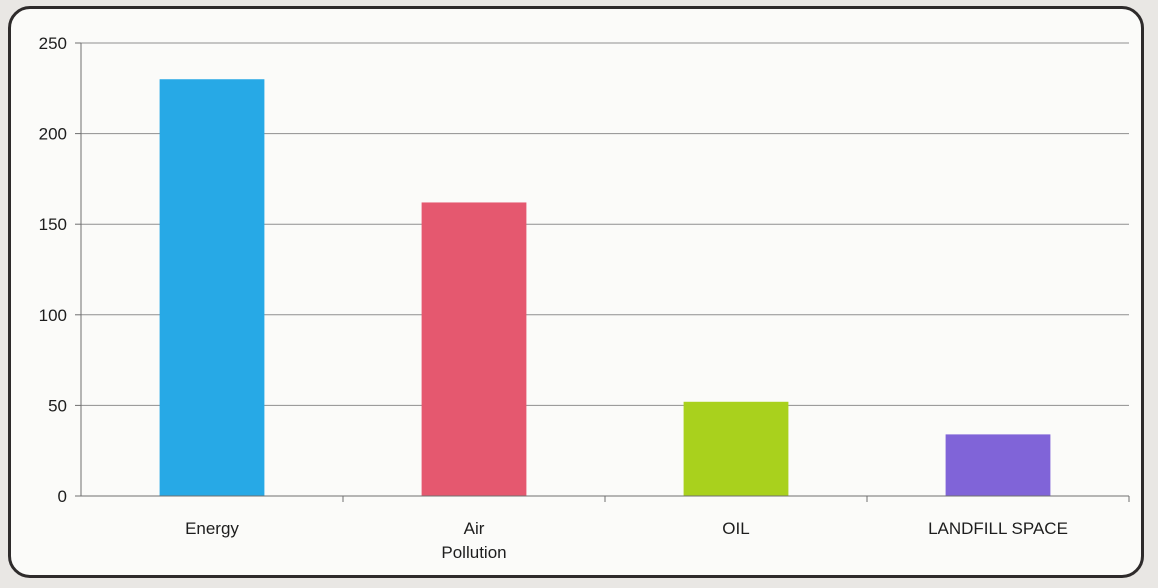  I want to click on bar-air-pollution, so click(474, 349).